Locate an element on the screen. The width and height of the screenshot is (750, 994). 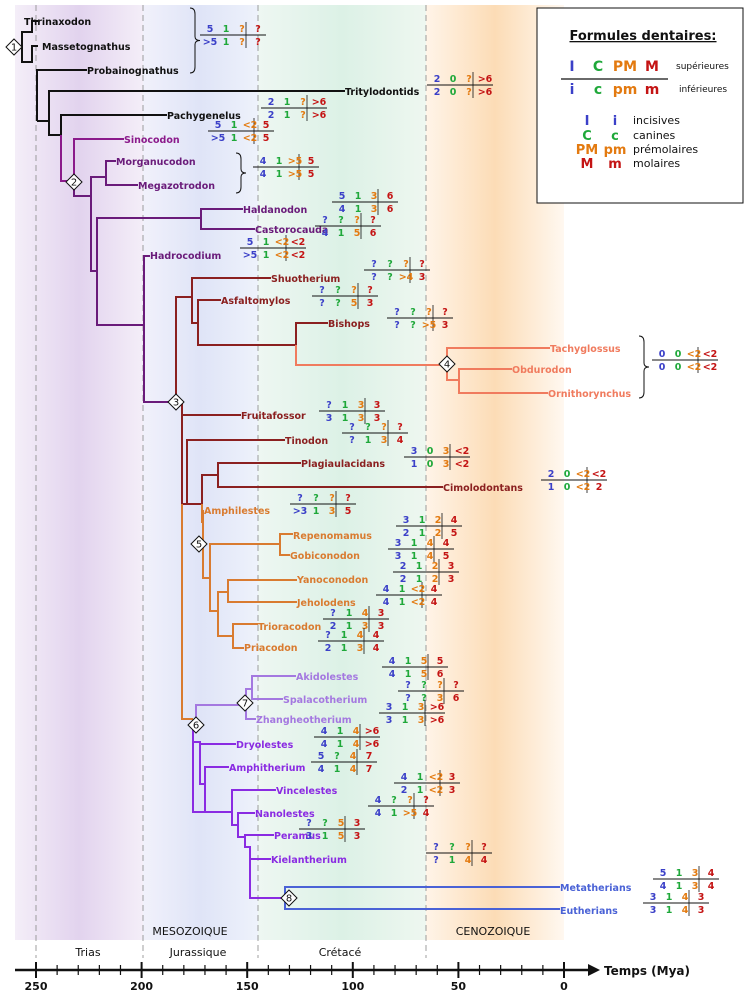
formula-upper-value: 7 is located at coordinates (369, 756).